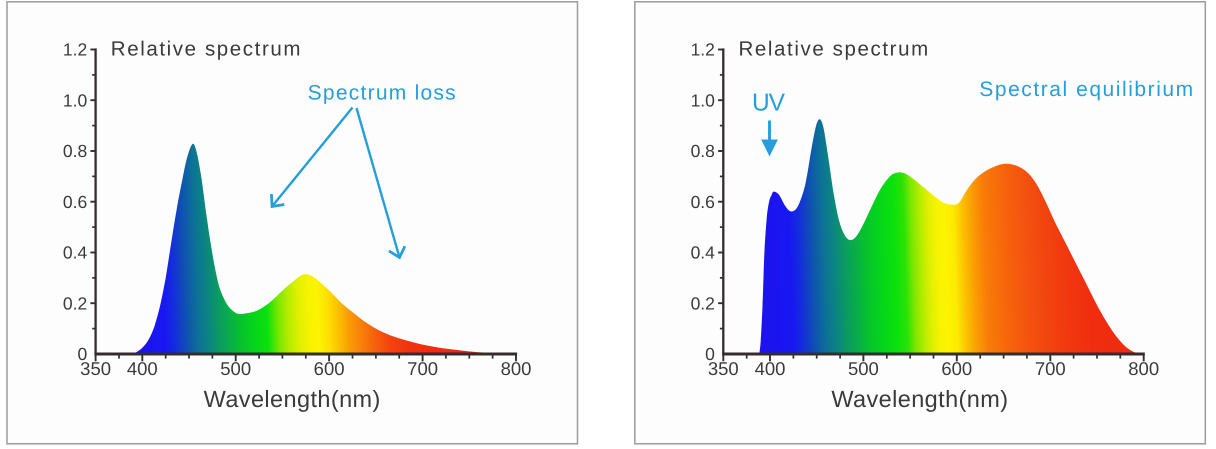 The width and height of the screenshot is (1216, 449). Describe the element at coordinates (769, 103) in the screenshot. I see `svg-text: UV` at that location.